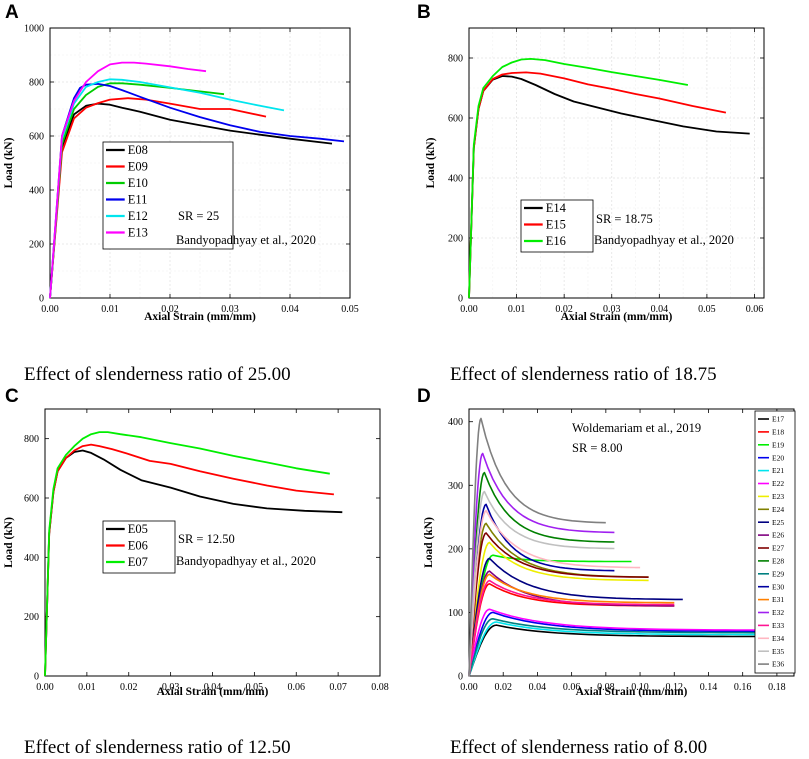 Image resolution: width=809 pixels, height=759 pixels. What do you see at coordinates (778, 483) in the screenshot?
I see `legend-label-e22: E22` at bounding box center [778, 483].